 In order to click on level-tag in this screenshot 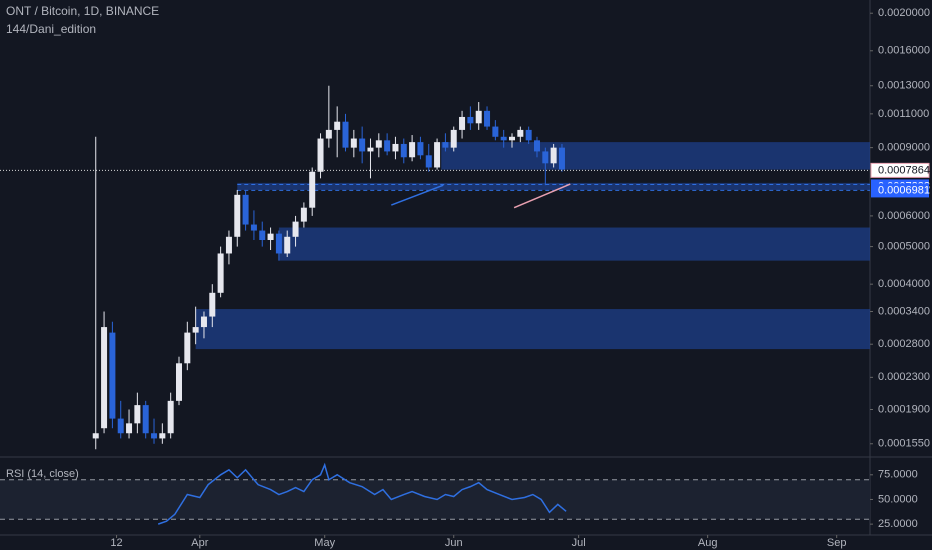, I will do `click(900, 190)`.